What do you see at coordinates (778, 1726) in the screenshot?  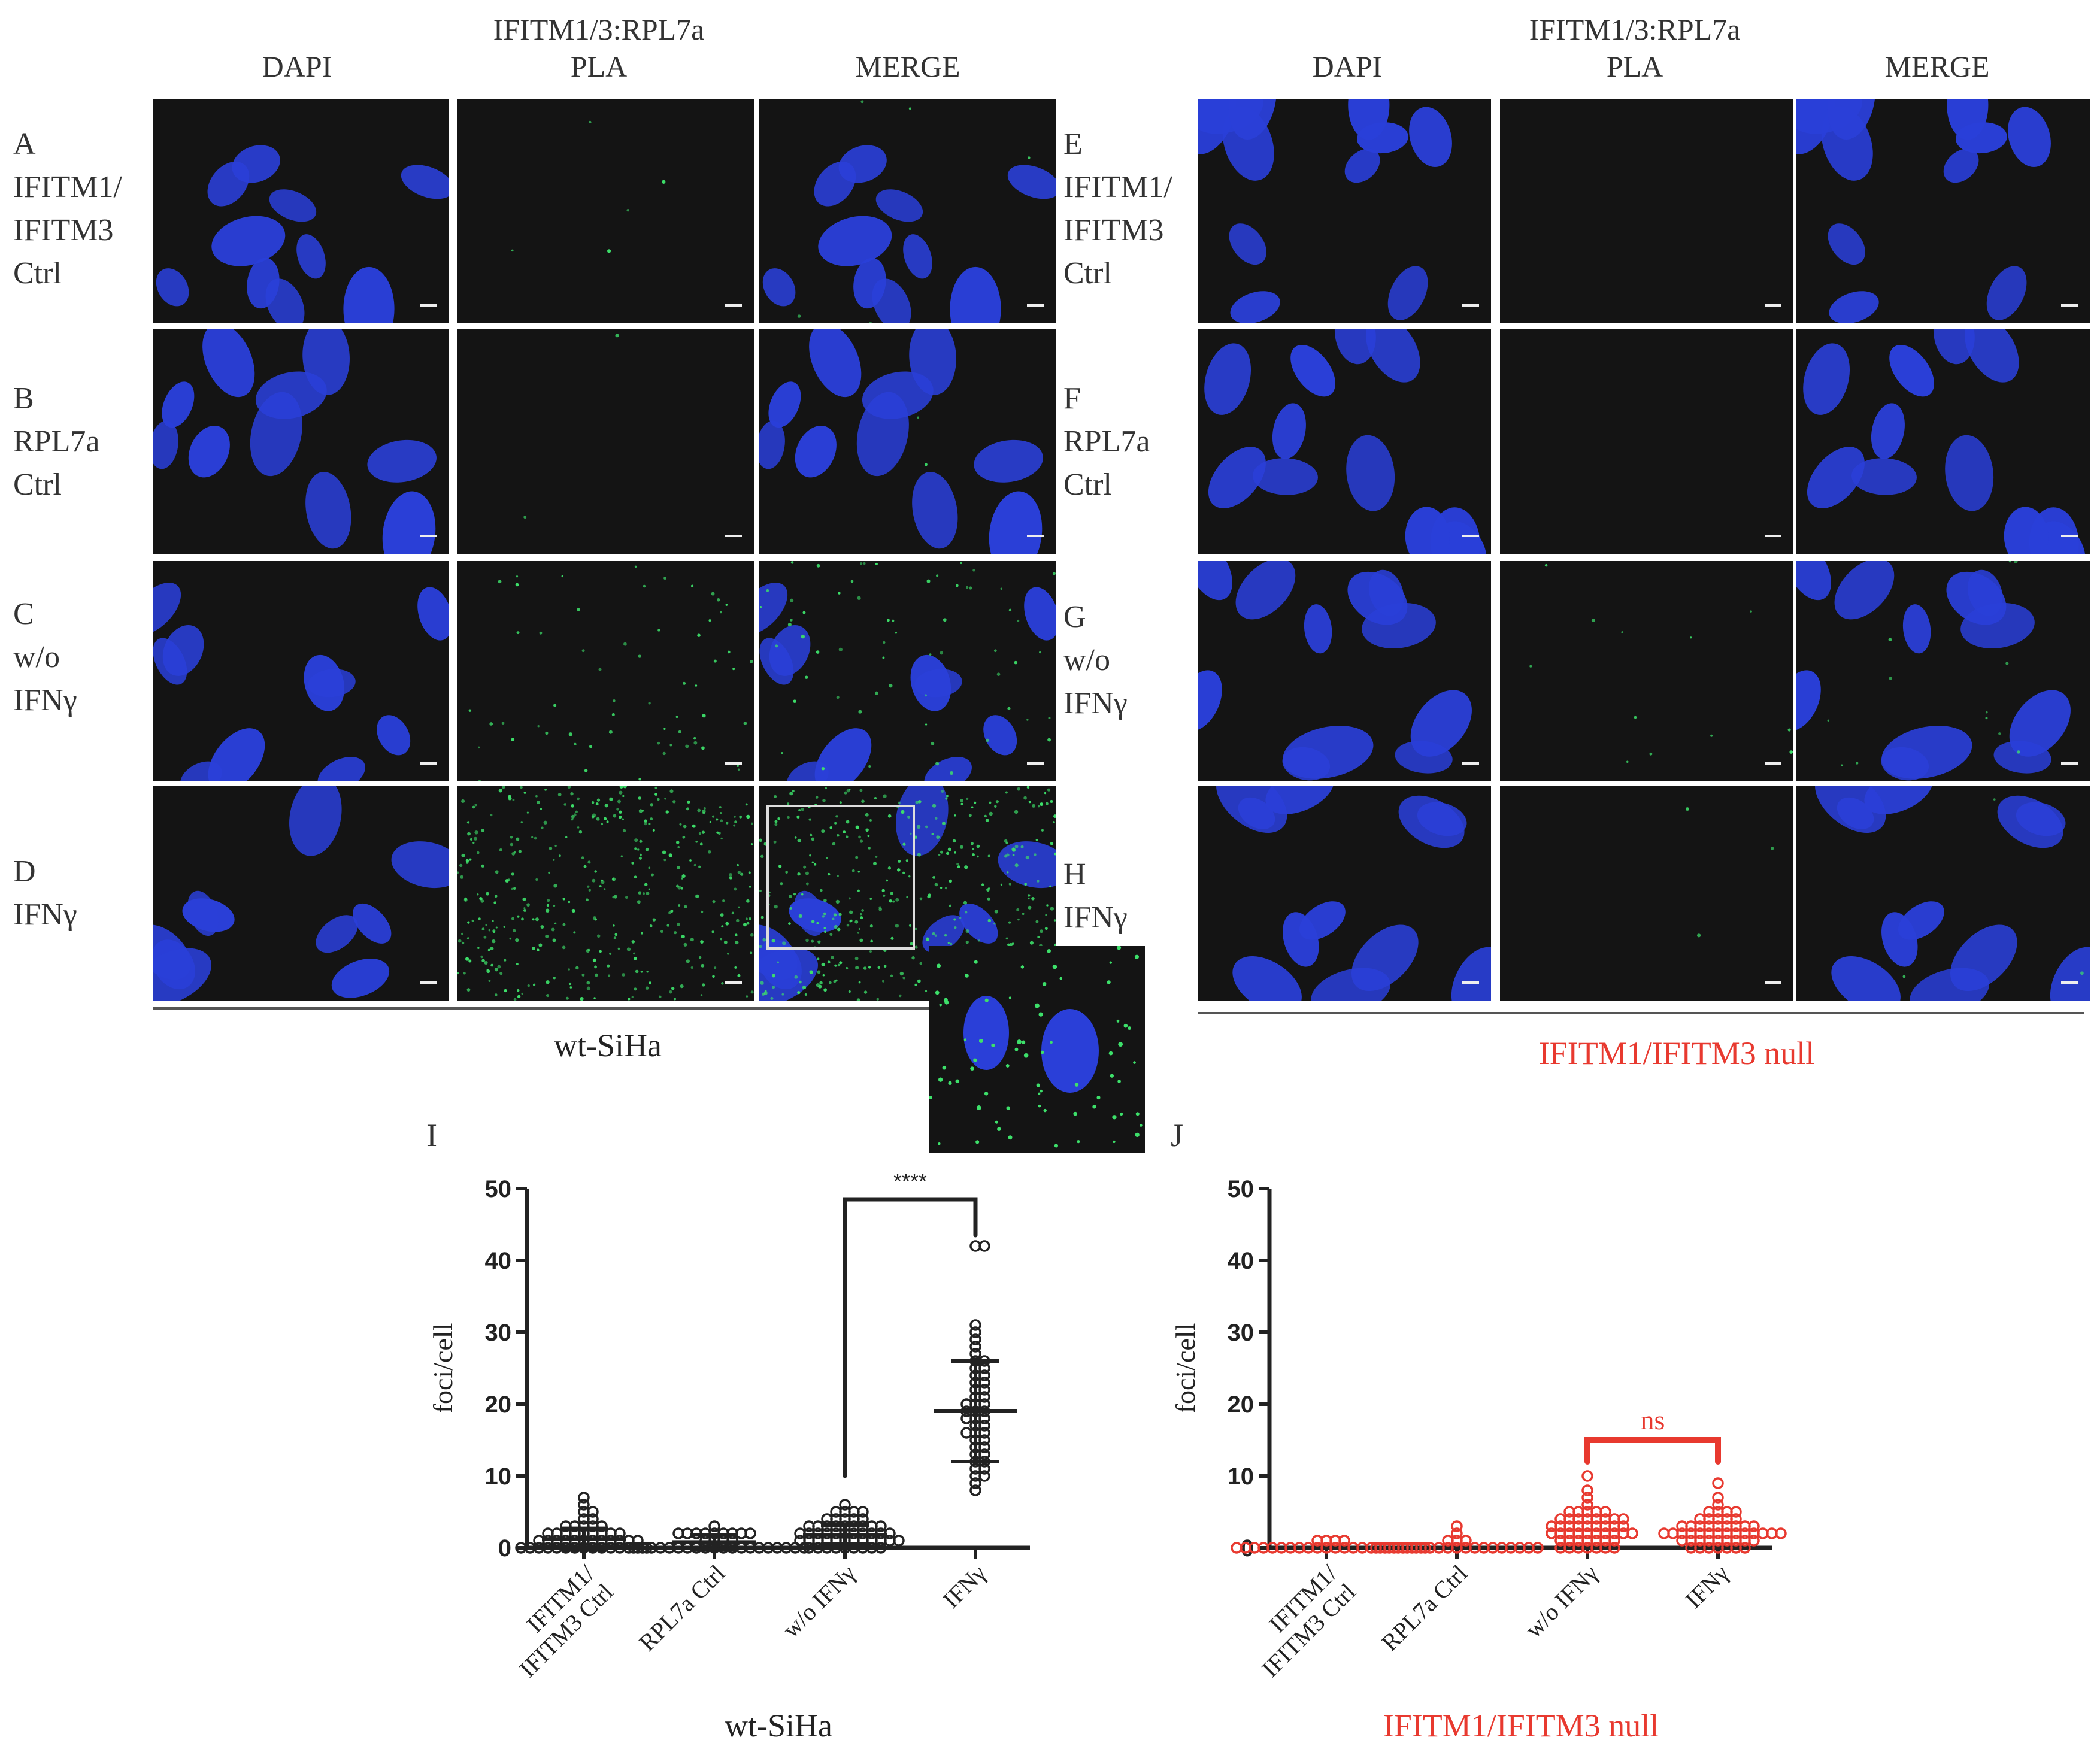 I see `x-axis-label: wt-SiHa` at bounding box center [778, 1726].